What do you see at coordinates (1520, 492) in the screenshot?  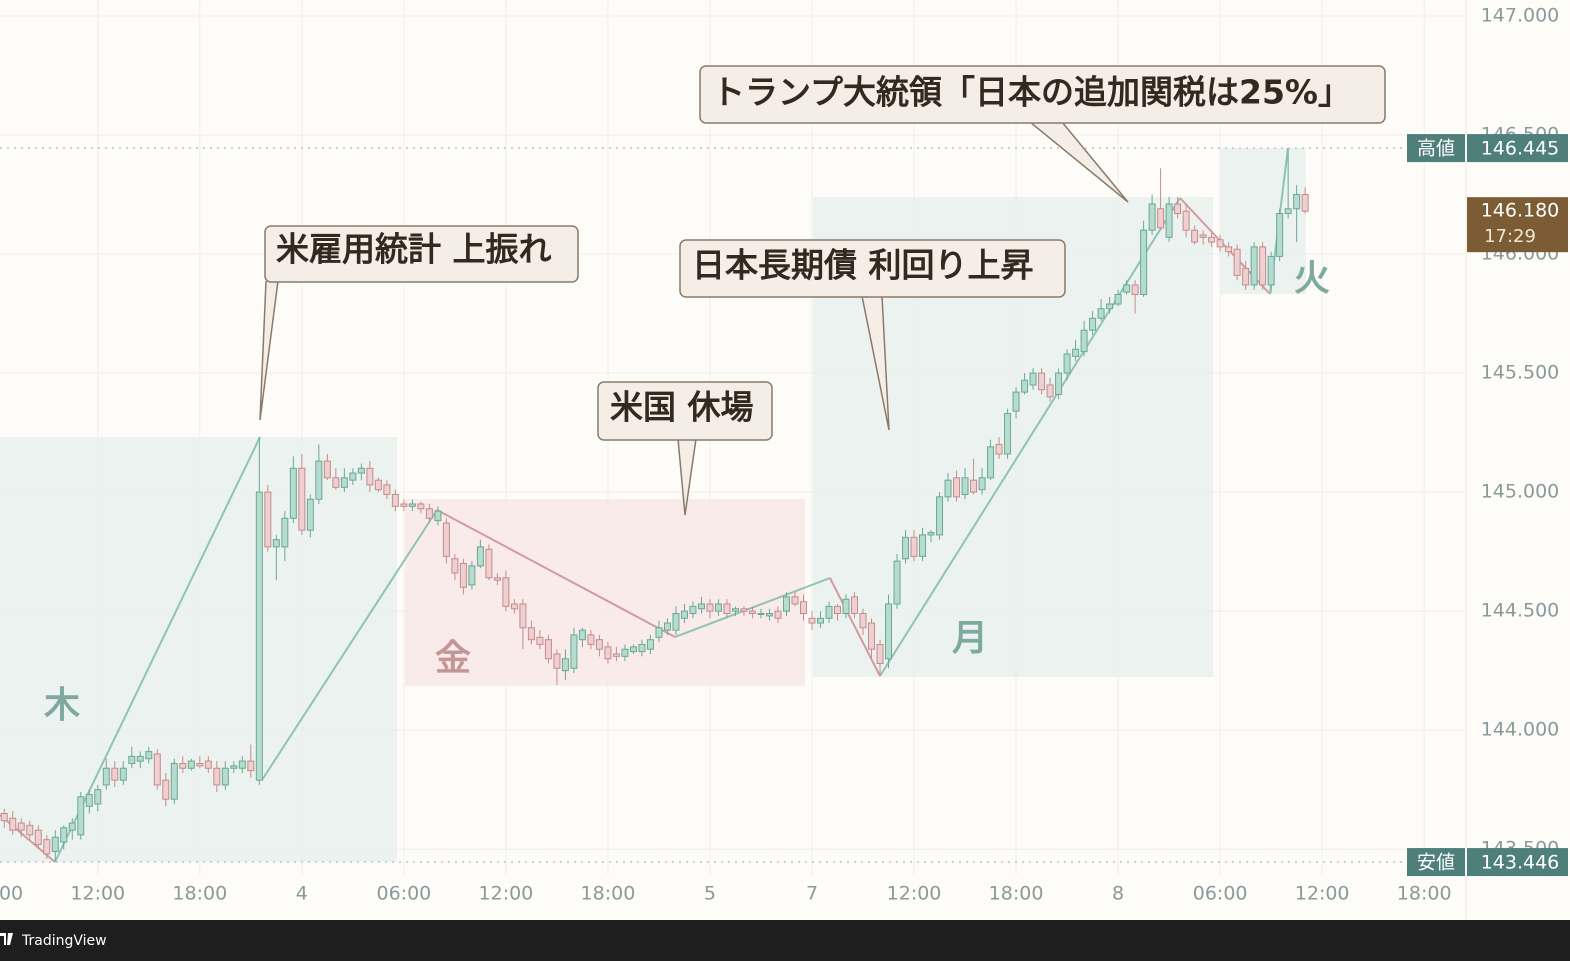 I see `y-tick-label: 145.000` at bounding box center [1520, 492].